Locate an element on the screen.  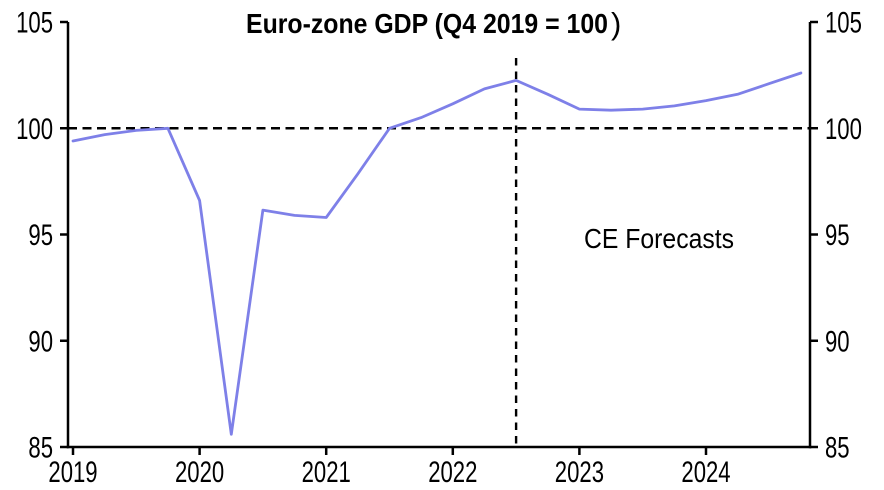
x-tick-label: 2023 is located at coordinates (579, 472).